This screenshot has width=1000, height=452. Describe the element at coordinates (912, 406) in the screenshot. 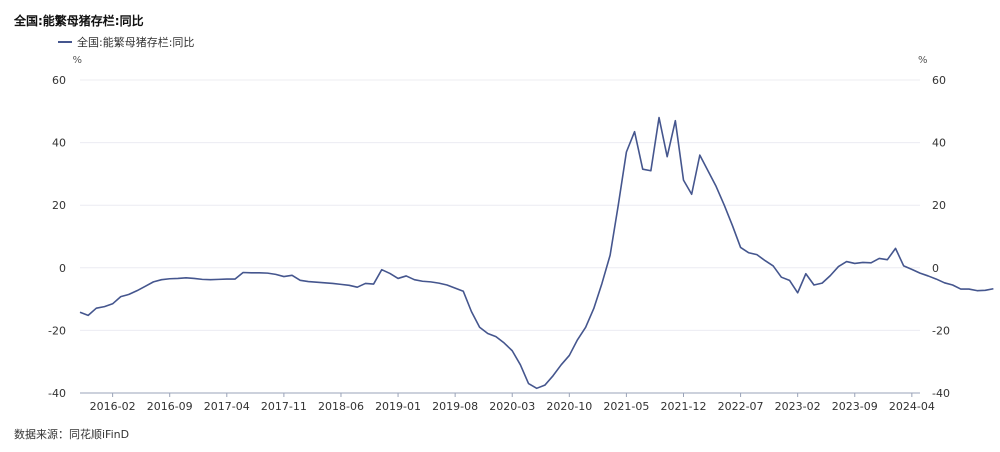

I see `x-tick-label: 2024-04` at that location.